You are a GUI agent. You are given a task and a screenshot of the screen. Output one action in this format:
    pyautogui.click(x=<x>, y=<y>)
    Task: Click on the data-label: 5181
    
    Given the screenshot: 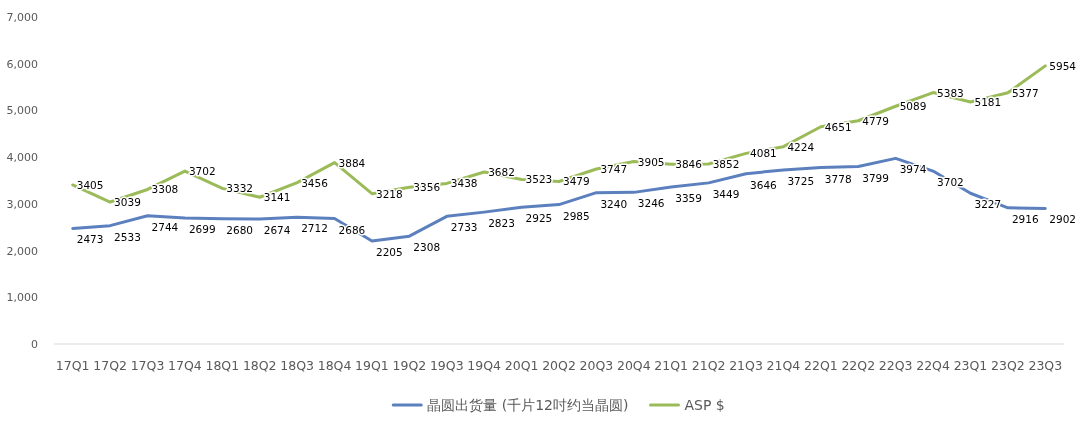 What is the action you would take?
    pyautogui.click(x=988, y=101)
    